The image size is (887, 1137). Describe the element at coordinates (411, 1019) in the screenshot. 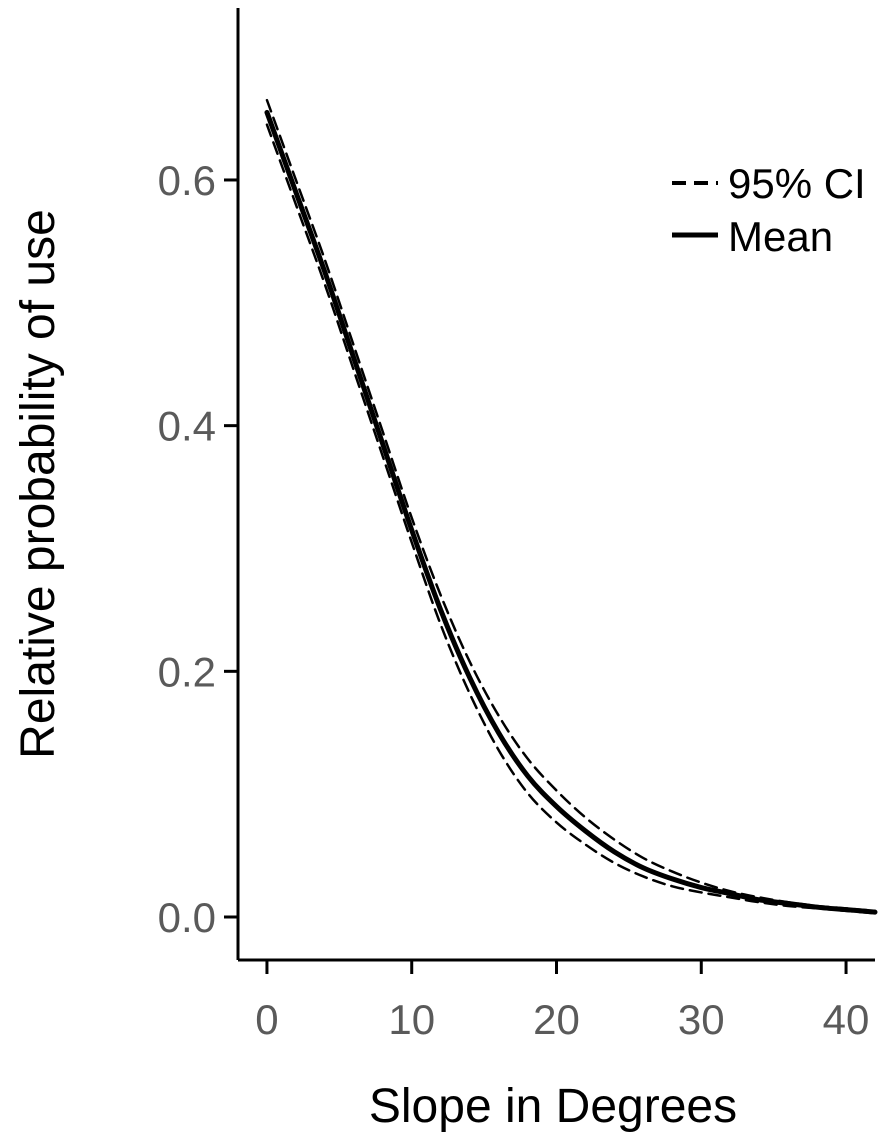

I see `x-tick-label: 10` at that location.